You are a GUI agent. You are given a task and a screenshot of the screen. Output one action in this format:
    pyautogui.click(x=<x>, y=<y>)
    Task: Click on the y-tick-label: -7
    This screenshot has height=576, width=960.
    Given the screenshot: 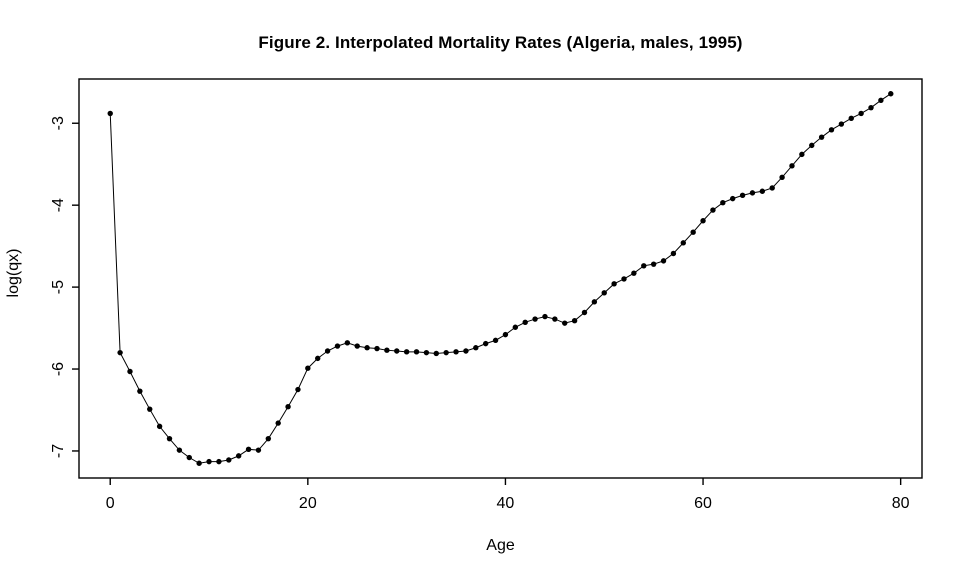 What is the action you would take?
    pyautogui.click(x=58, y=451)
    